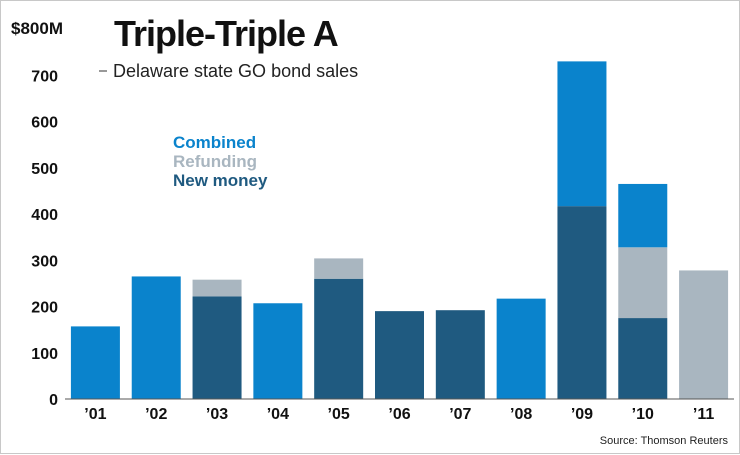 This screenshot has width=740, height=455. Describe the element at coordinates (664, 441) in the screenshot. I see `source-note: Source: Thomson Reuters` at that location.